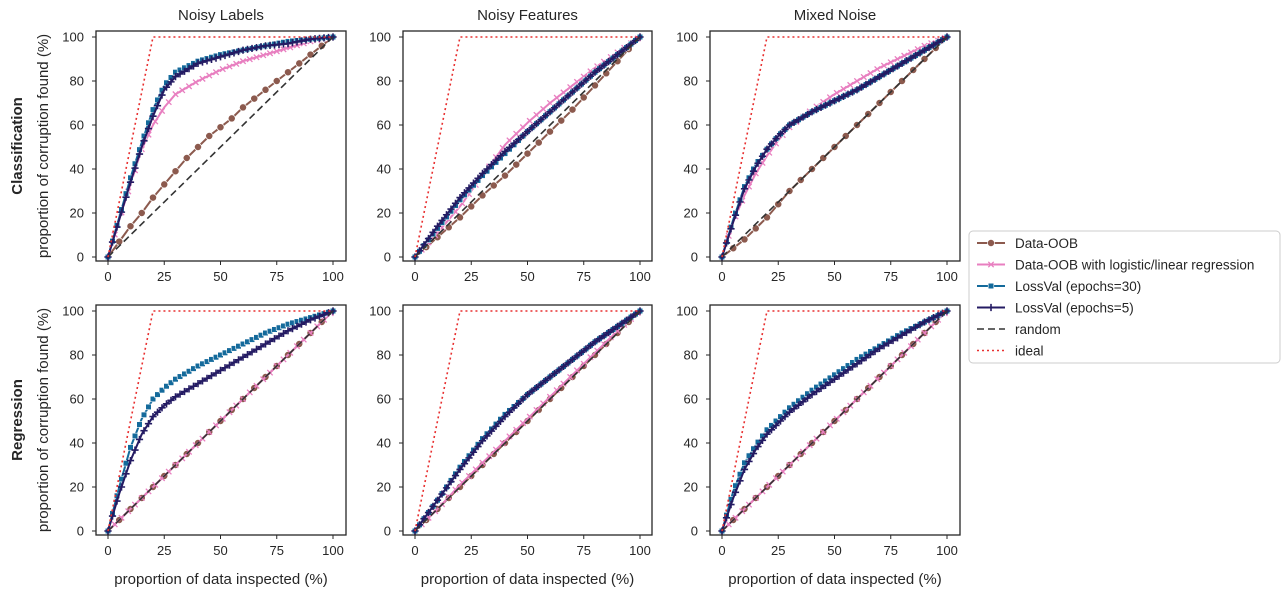 The height and width of the screenshot is (592, 1287). What do you see at coordinates (17, 146) in the screenshot?
I see `row-label: Classification` at bounding box center [17, 146].